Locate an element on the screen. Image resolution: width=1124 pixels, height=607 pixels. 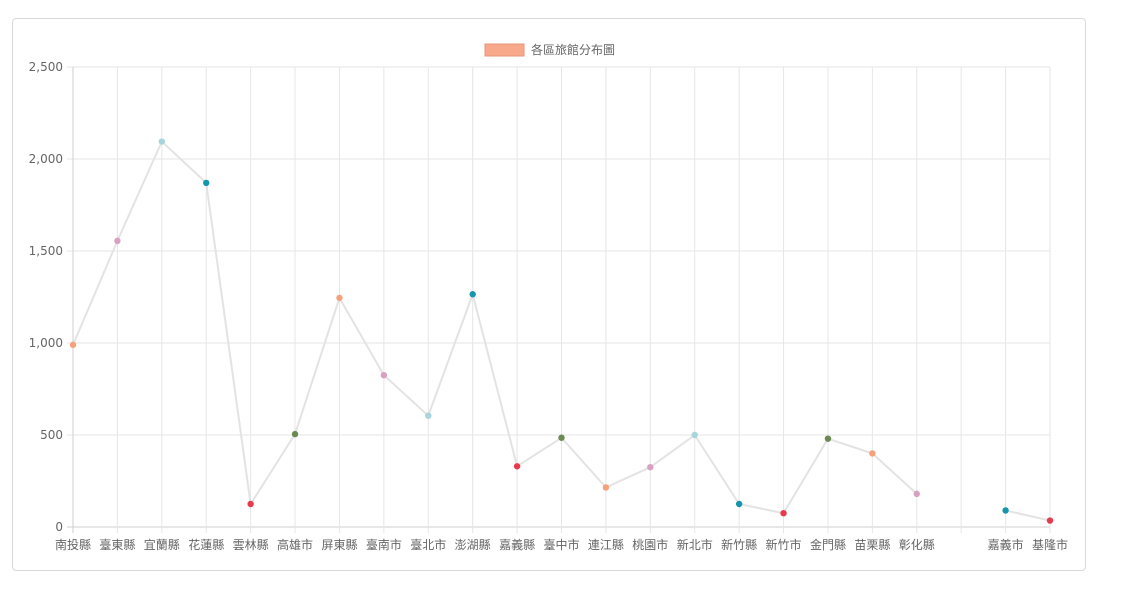
y-tick-label: 1,000 is located at coordinates (46, 343).